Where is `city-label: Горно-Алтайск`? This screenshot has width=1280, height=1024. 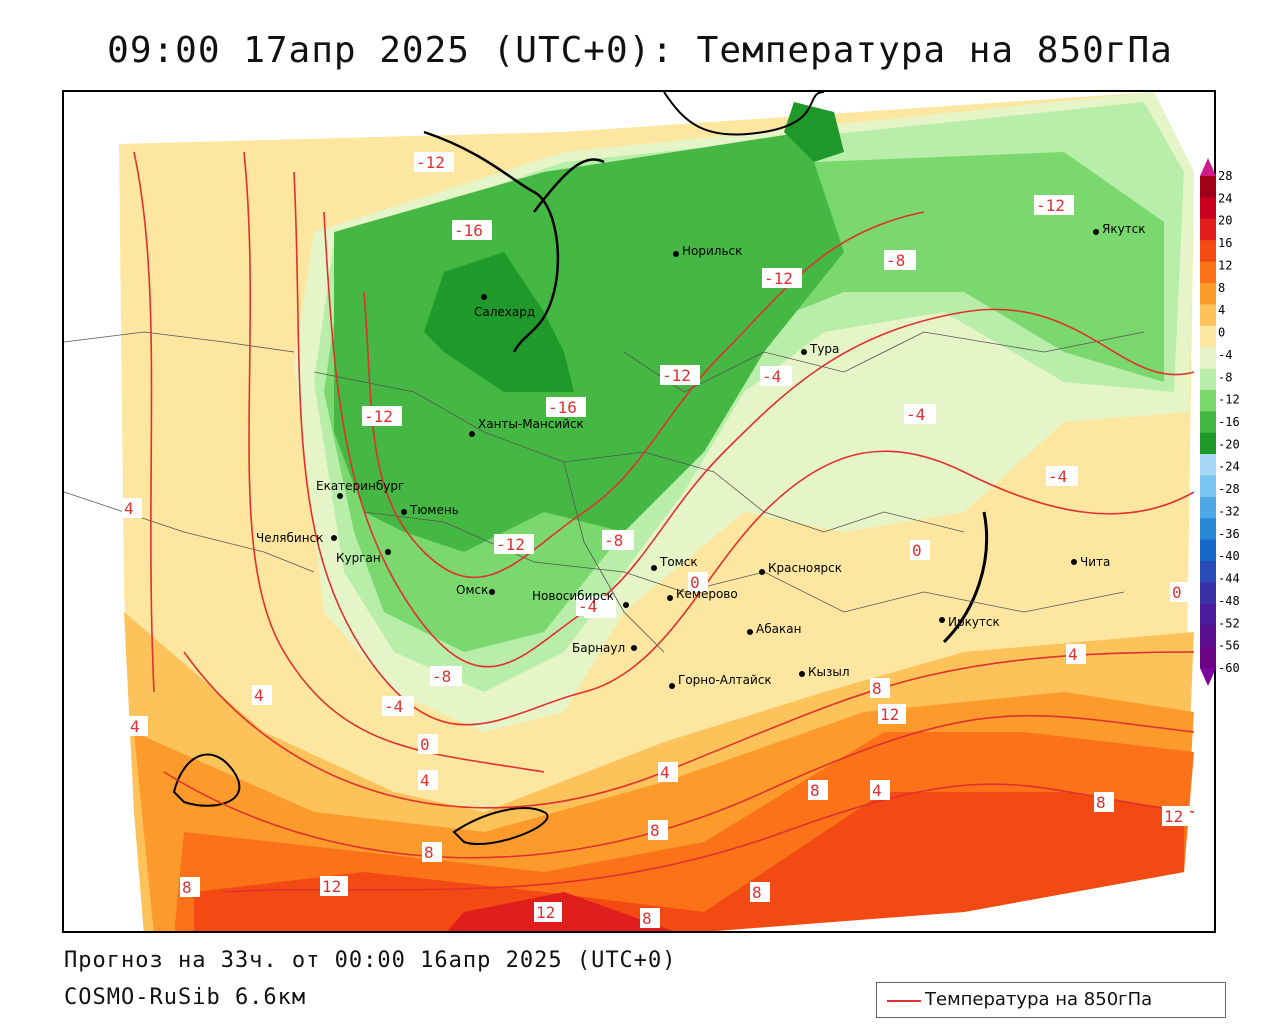
city-label: Горно-Алтайск is located at coordinates (725, 680).